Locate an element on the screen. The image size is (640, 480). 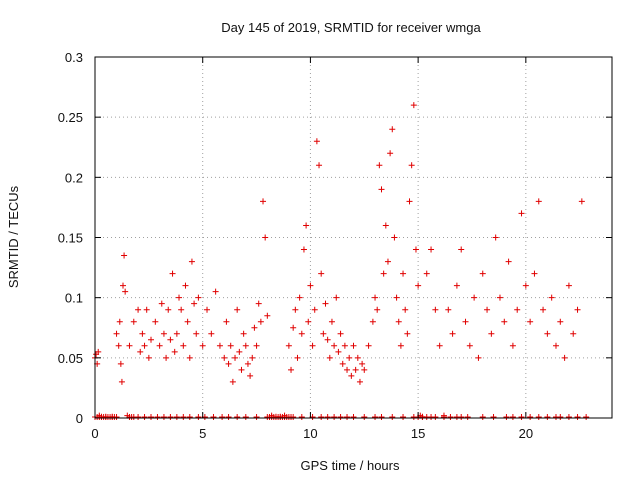
x-tick-label: 15 is located at coordinates (418, 433).